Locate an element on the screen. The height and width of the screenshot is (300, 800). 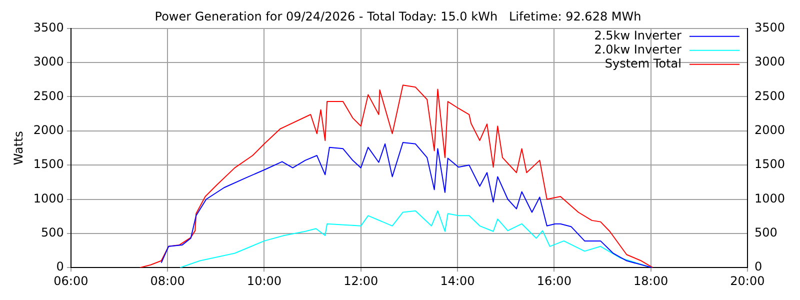
legend-label: System Total is located at coordinates (643, 63).